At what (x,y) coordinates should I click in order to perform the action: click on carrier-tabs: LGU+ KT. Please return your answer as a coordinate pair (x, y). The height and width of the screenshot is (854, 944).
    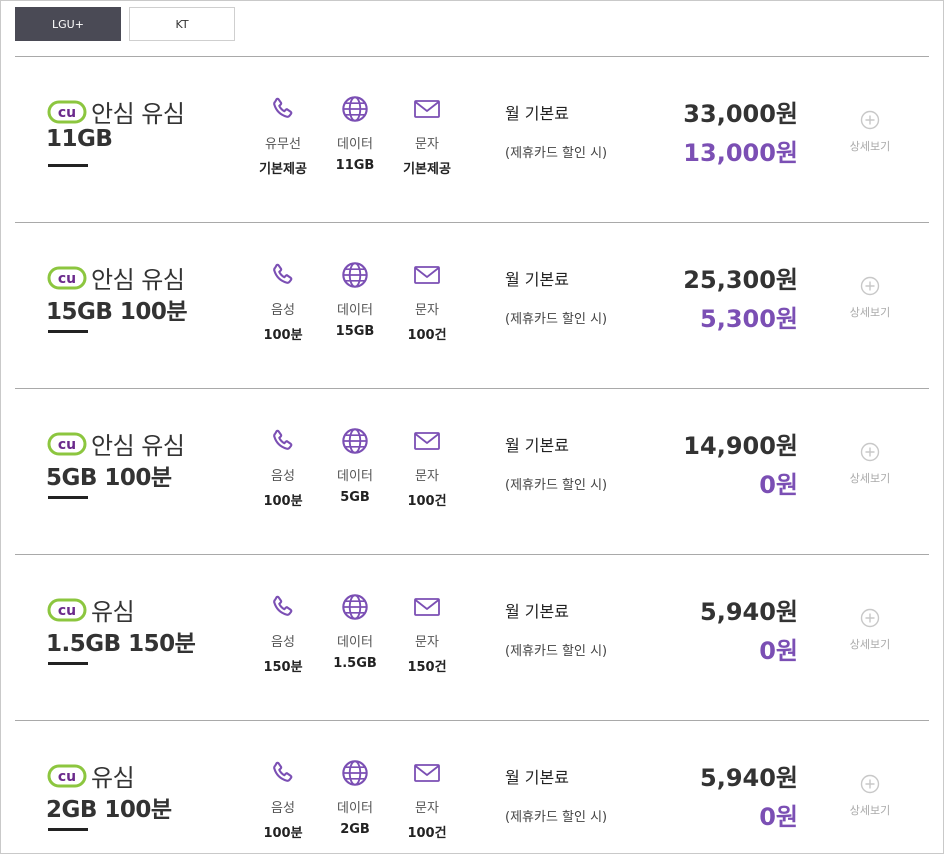
    Looking at the image, I should click on (125, 25).